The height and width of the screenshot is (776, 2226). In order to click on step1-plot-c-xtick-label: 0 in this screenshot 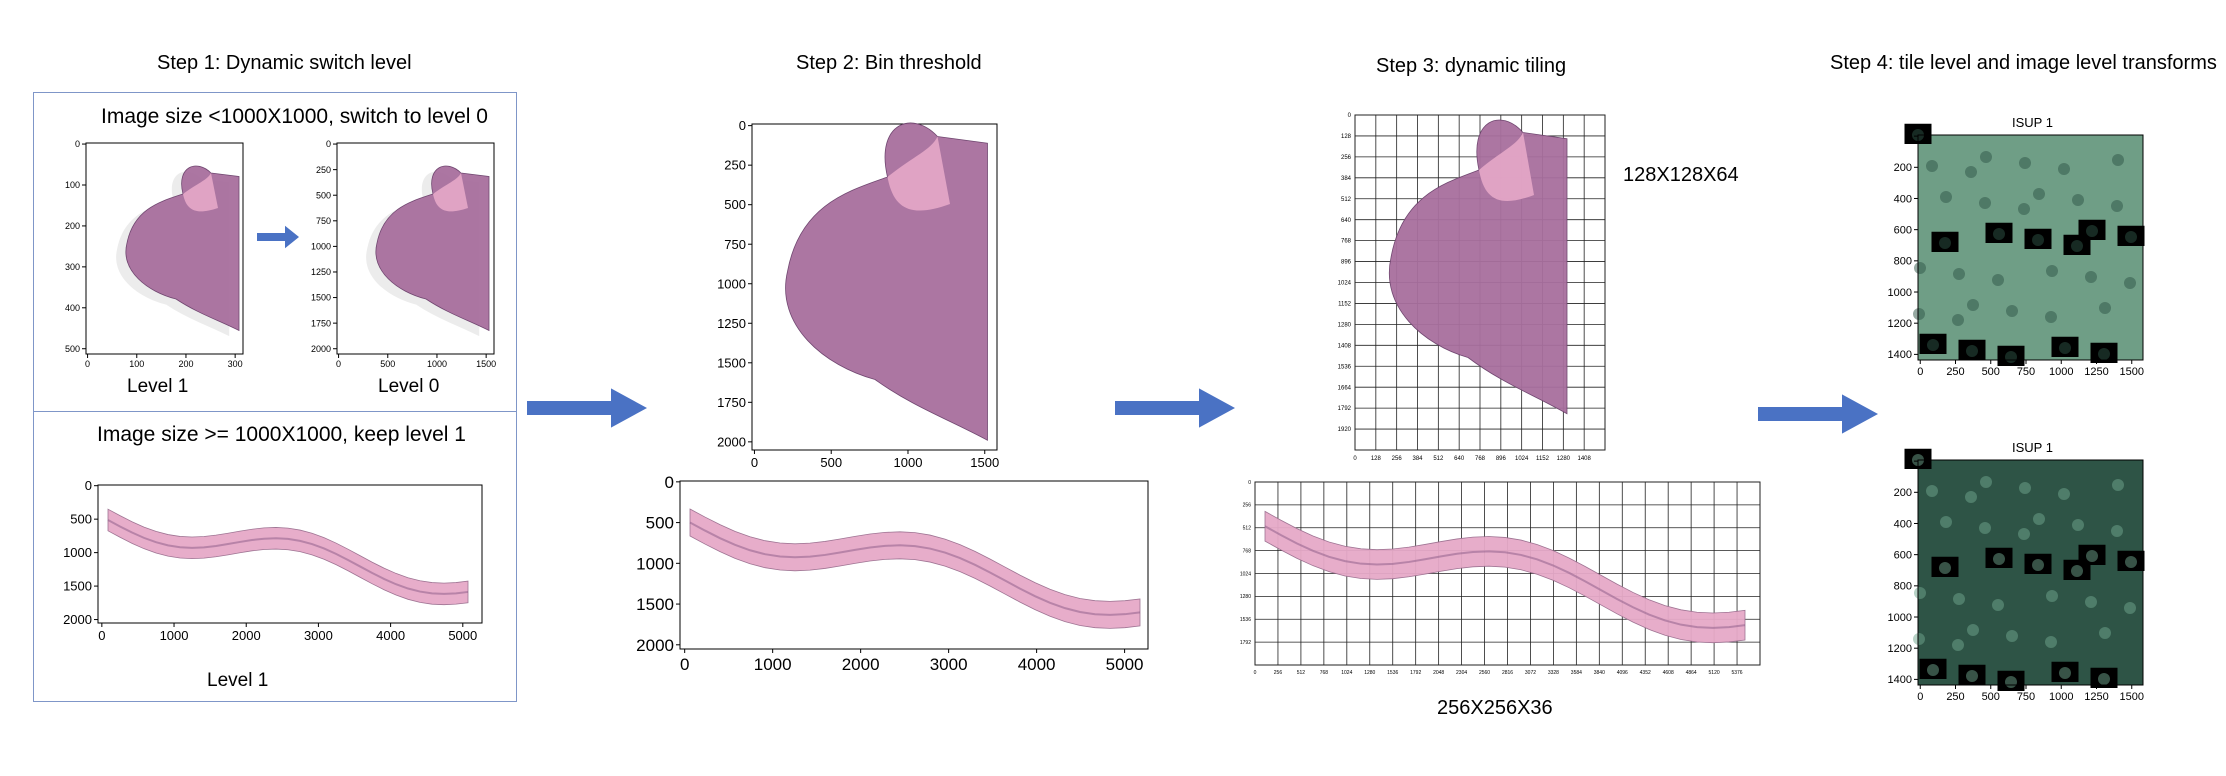, I will do `click(101, 635)`.